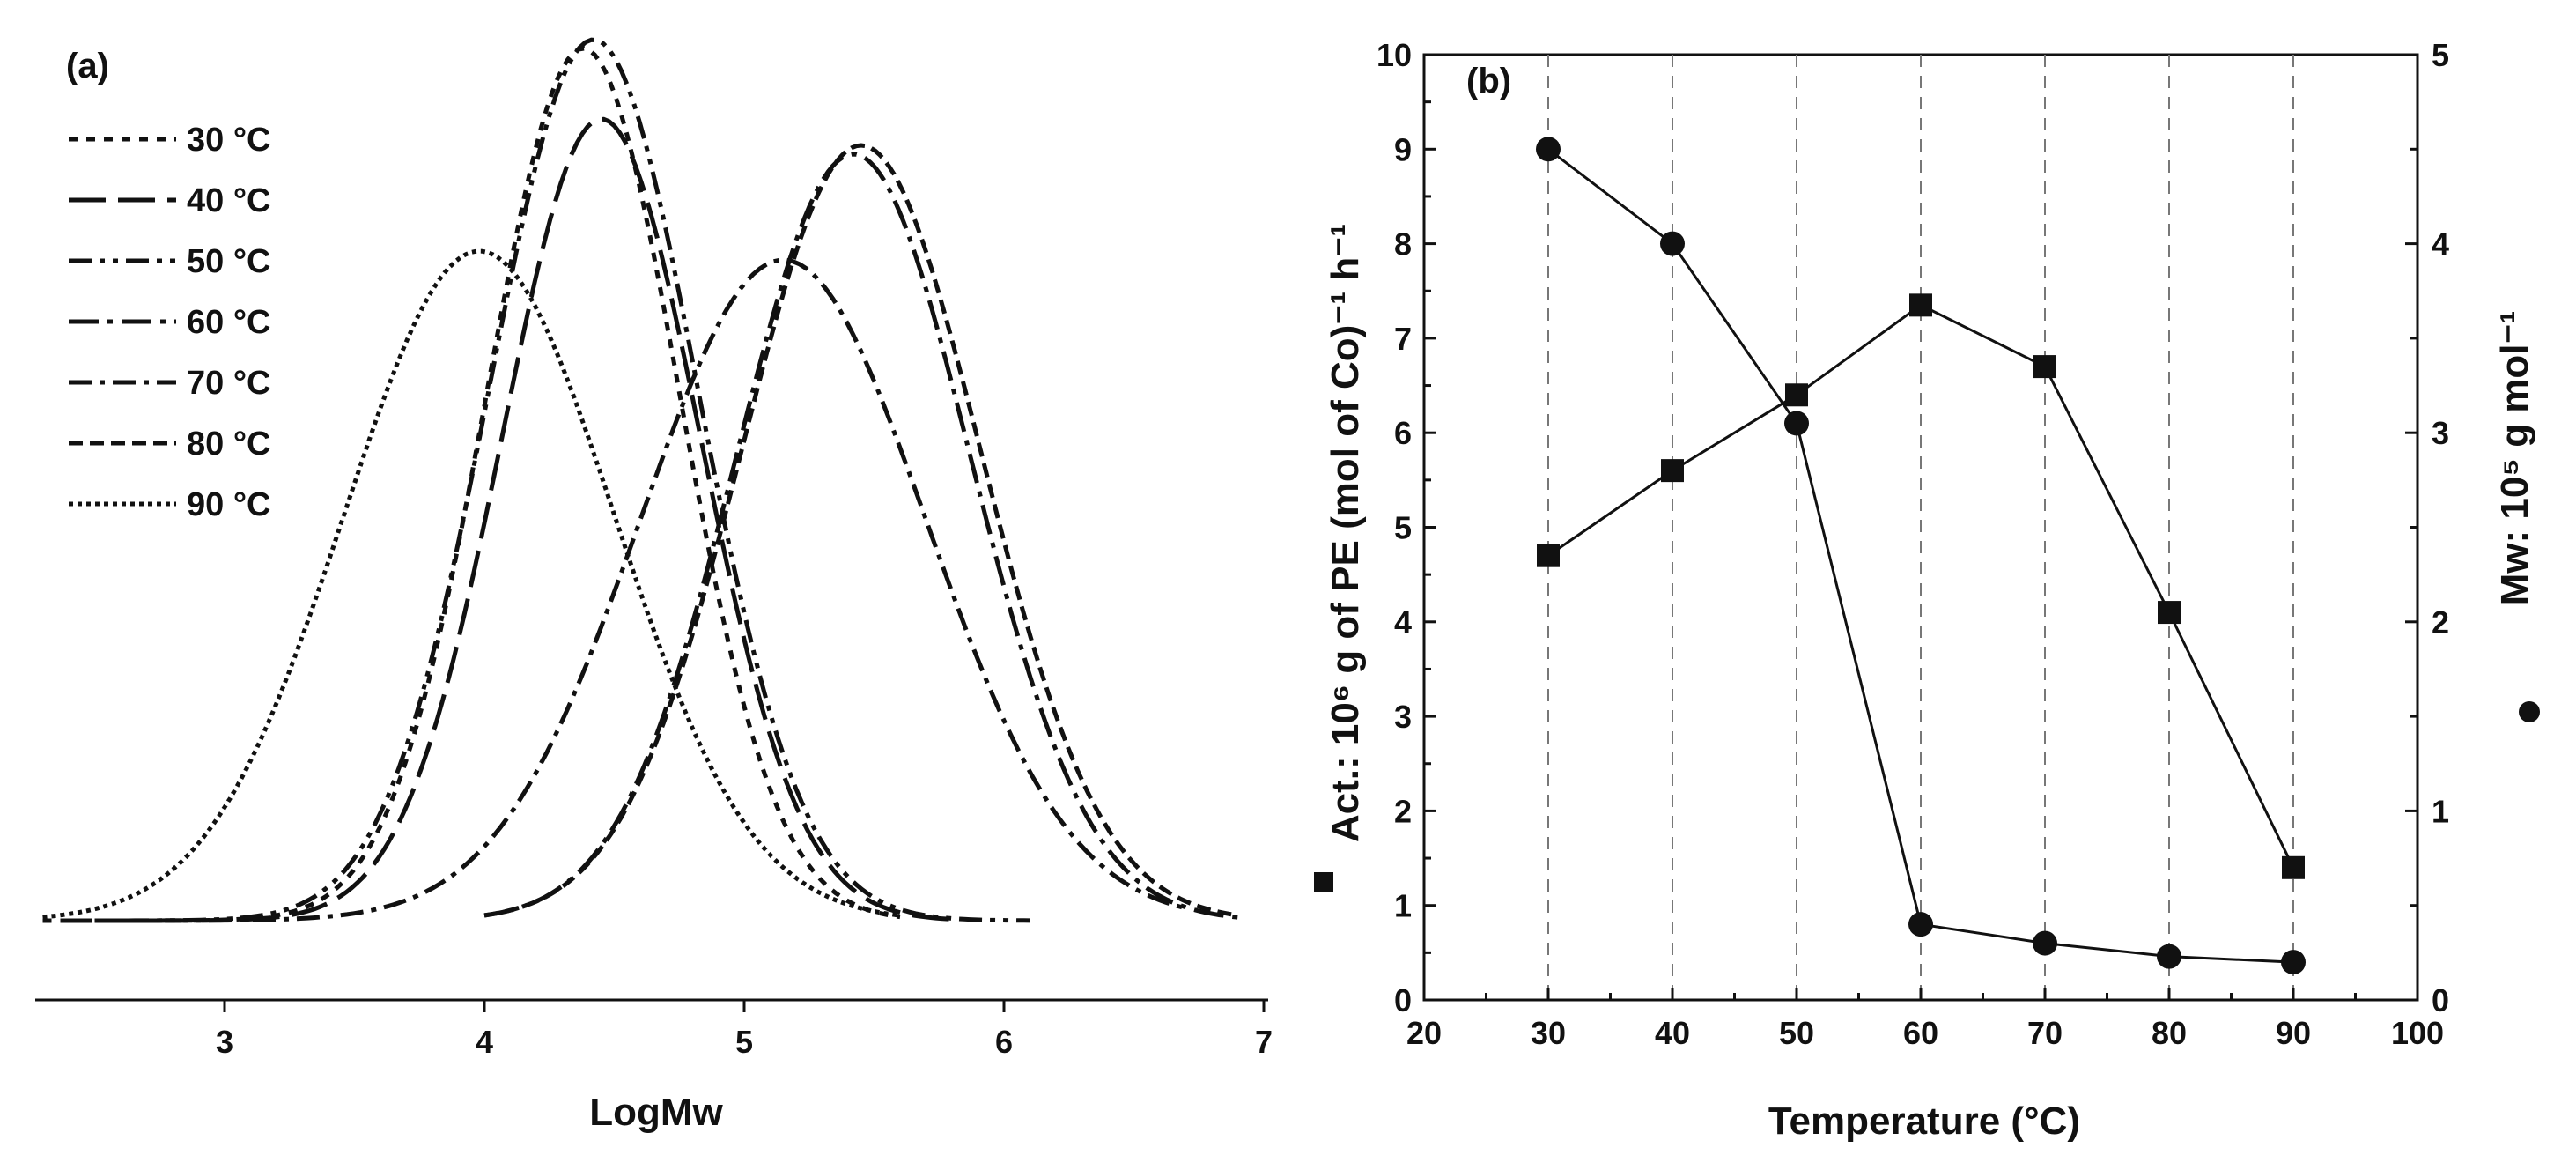 The width and height of the screenshot is (2576, 1170). I want to click on panel-b-x-ticks: 20 30 40 50 60 70 80 90 100, so click(1925, 1019).